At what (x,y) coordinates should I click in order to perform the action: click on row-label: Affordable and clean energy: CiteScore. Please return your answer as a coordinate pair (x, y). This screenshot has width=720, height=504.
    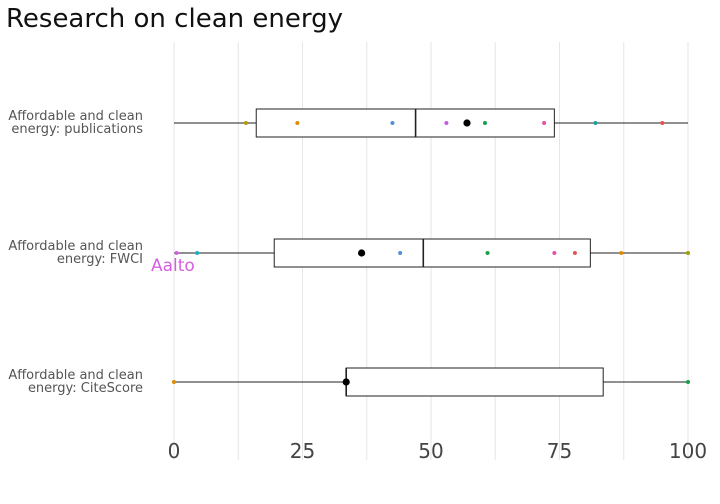
    Looking at the image, I should click on (75, 382).